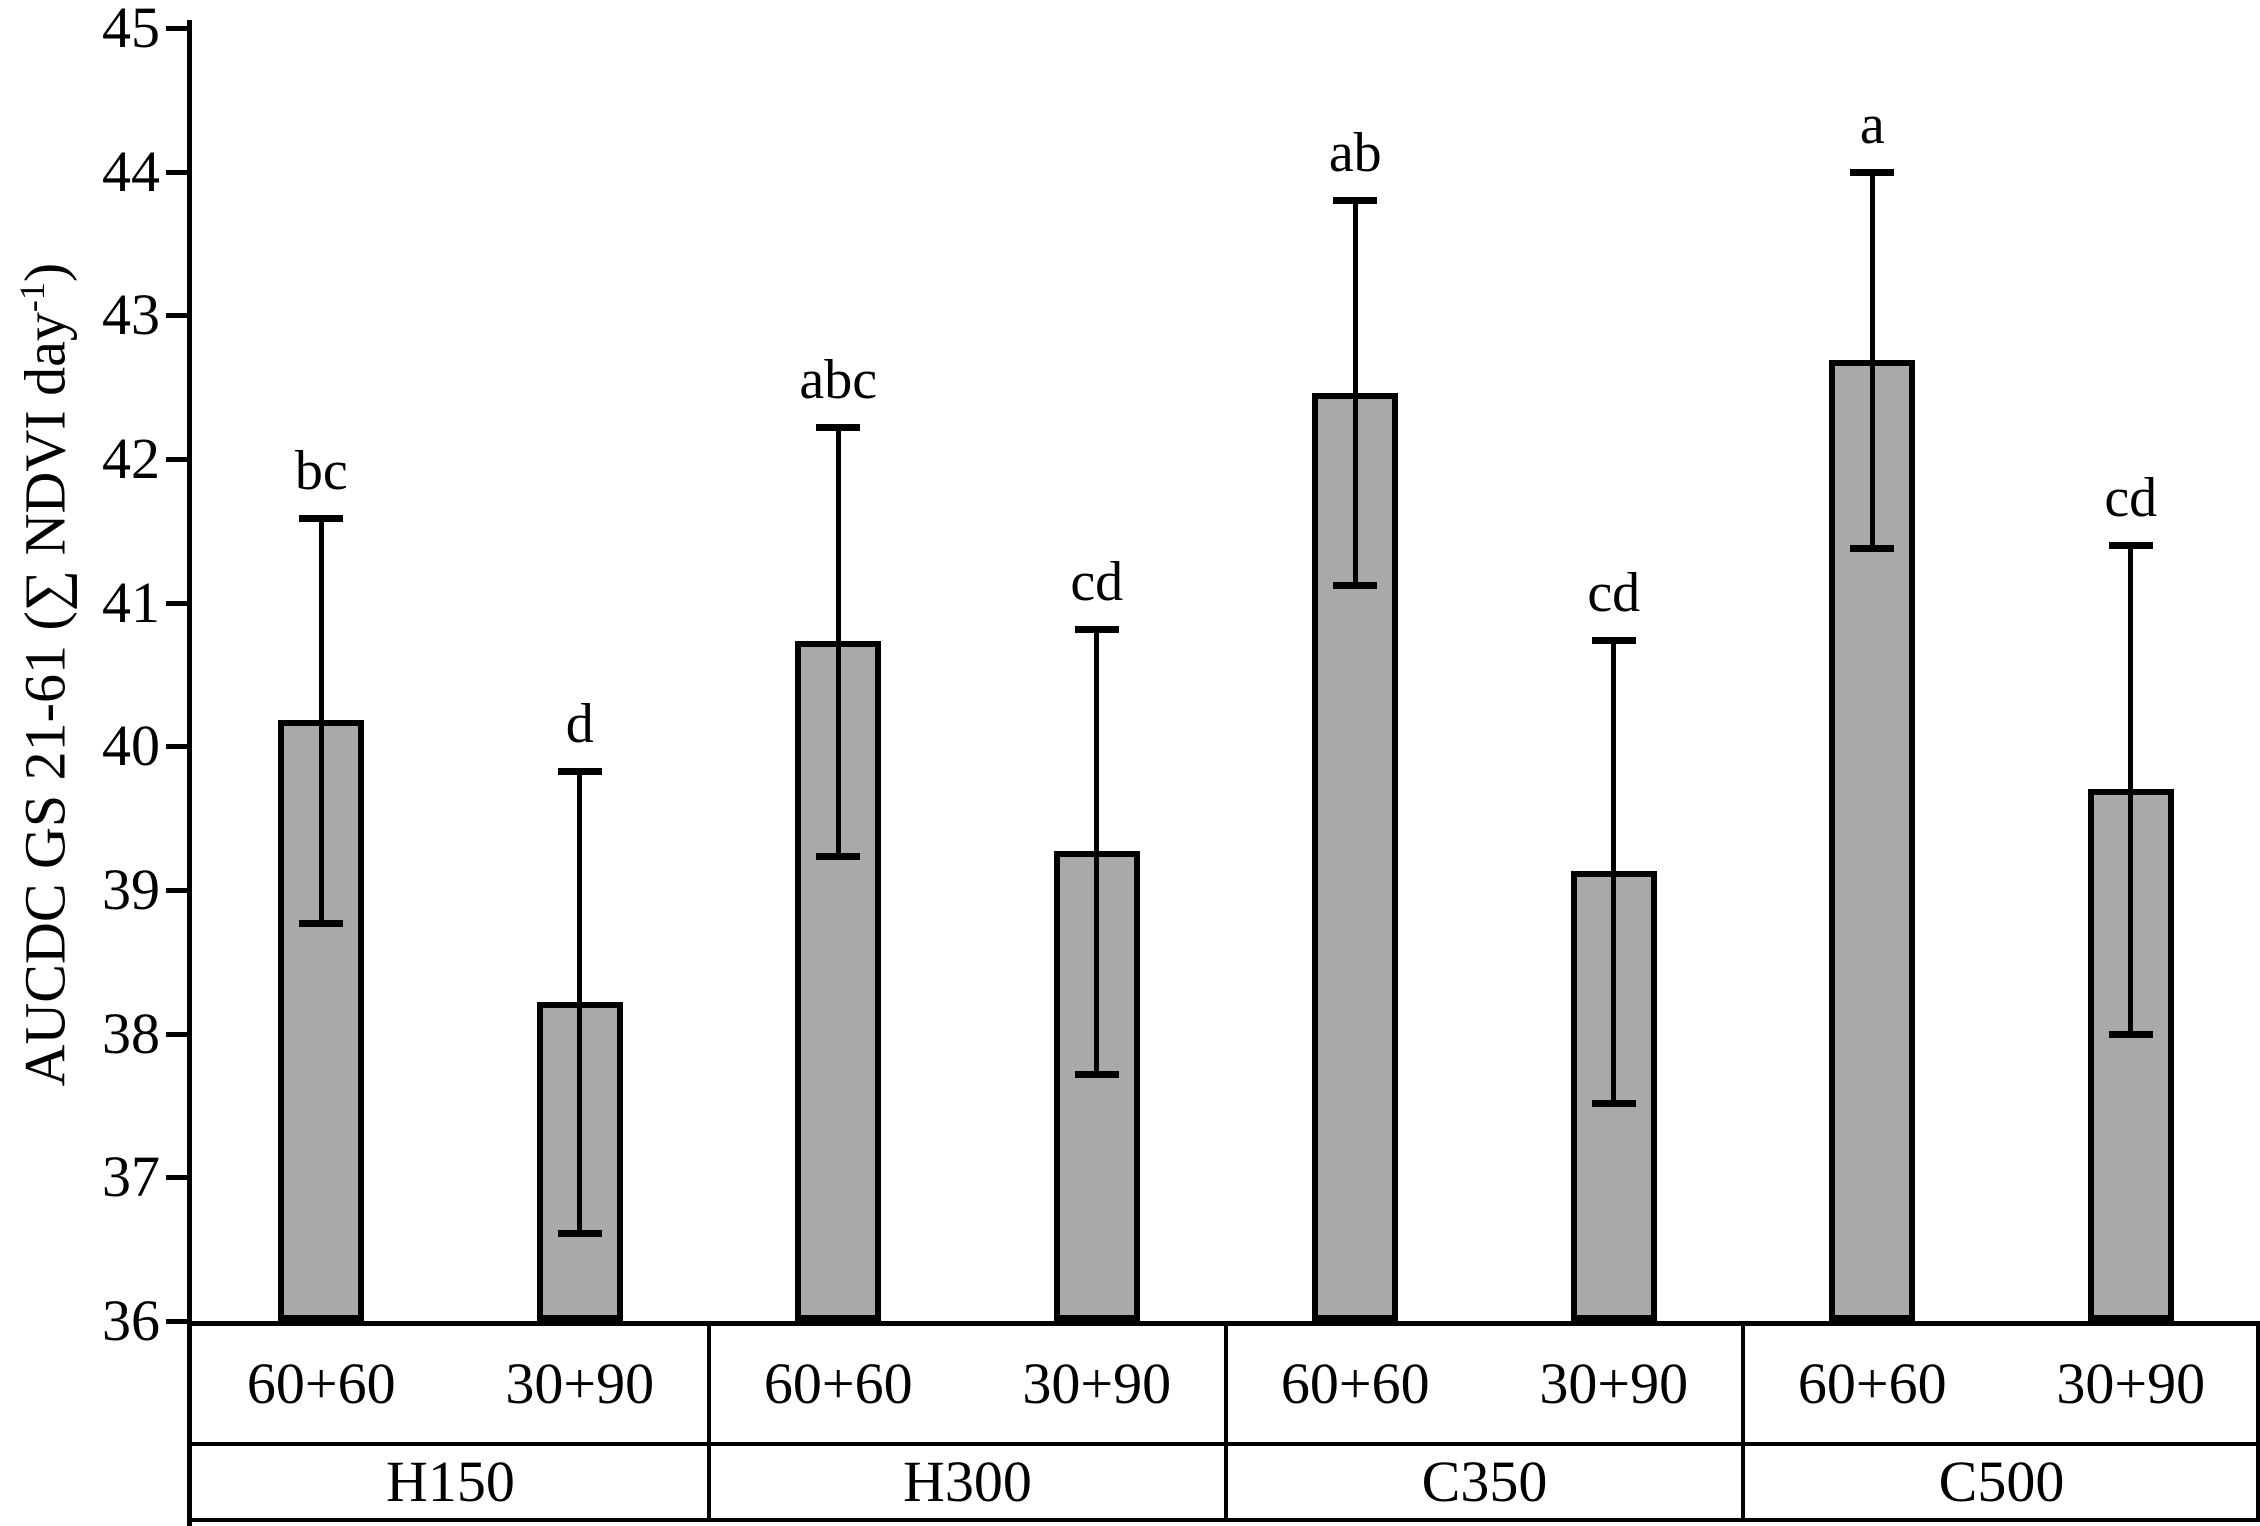 The image size is (2260, 1526). I want to click on y-tick-label: 39, so click(131, 889).